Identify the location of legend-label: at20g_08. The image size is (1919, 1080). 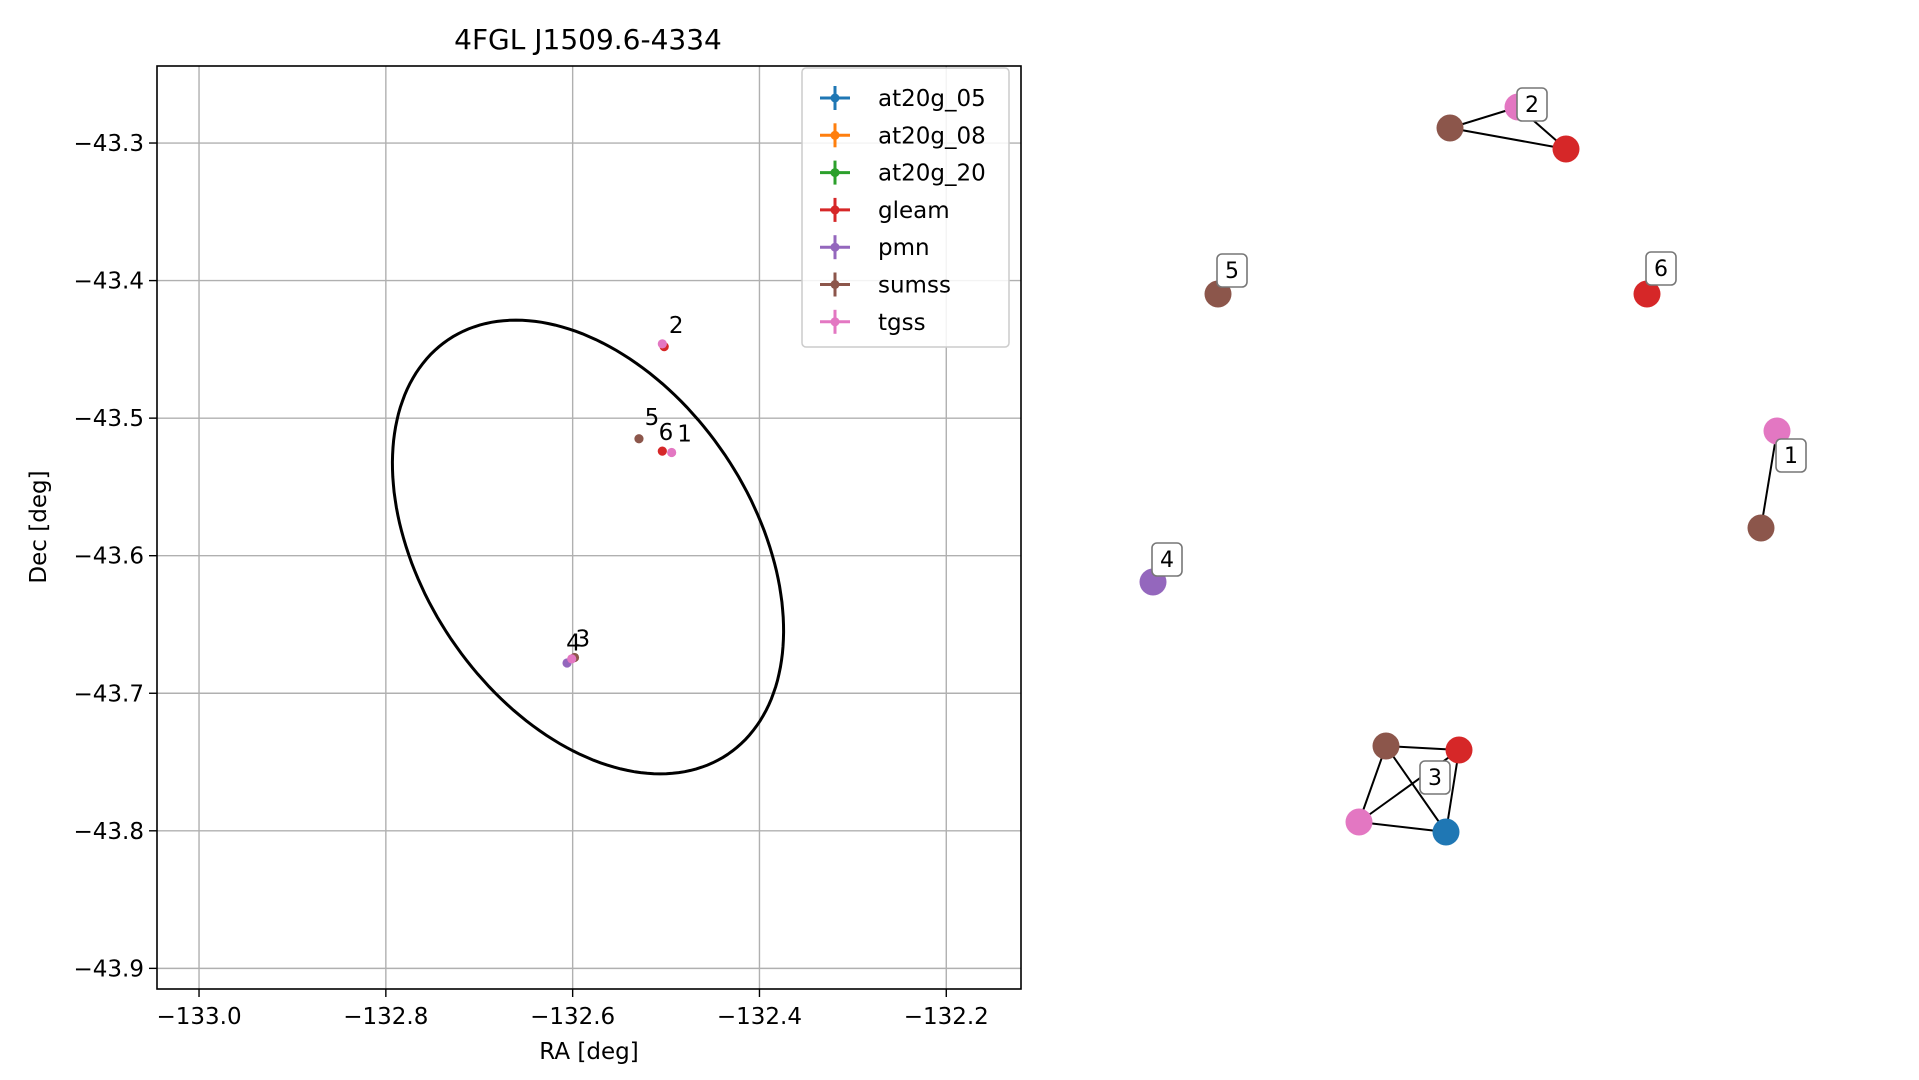
(932, 136).